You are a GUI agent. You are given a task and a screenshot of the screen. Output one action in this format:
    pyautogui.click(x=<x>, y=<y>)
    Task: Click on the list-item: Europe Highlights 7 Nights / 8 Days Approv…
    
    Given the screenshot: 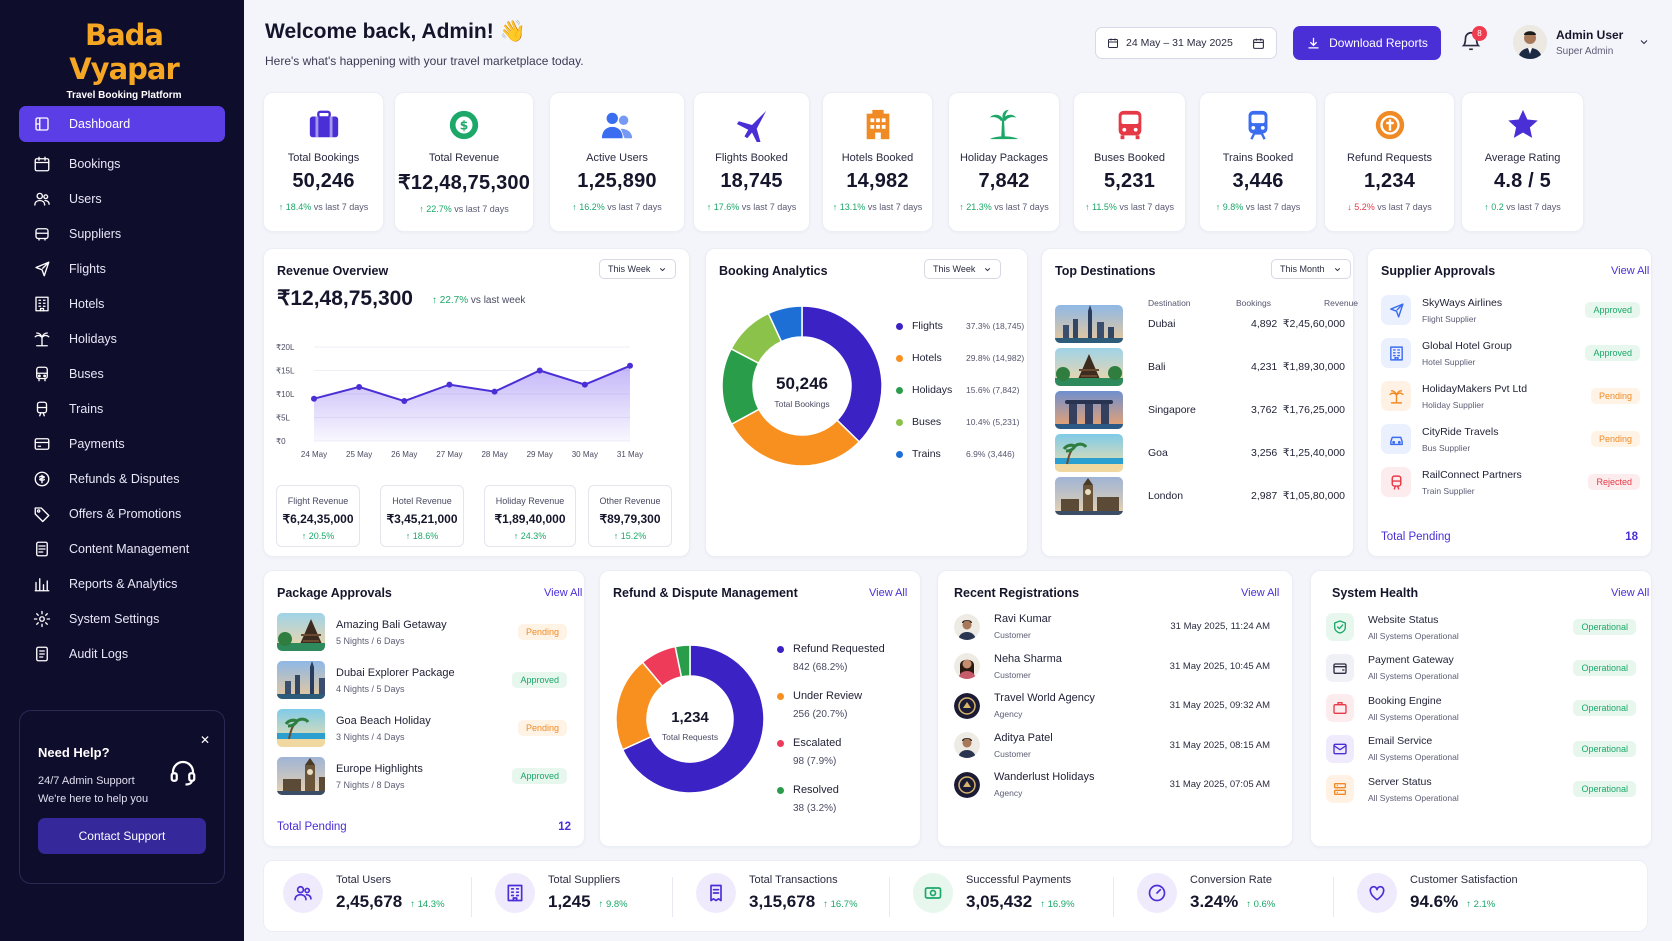 What is the action you would take?
    pyautogui.click(x=422, y=776)
    